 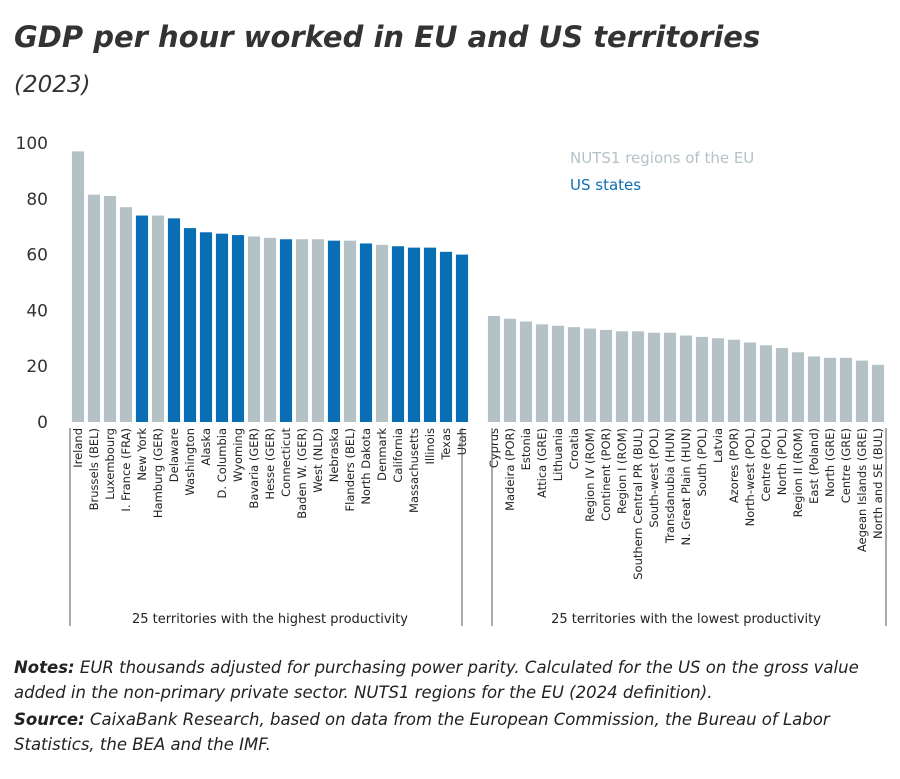 What do you see at coordinates (334, 455) in the screenshot?
I see `x-tick-label: Nebraska` at bounding box center [334, 455].